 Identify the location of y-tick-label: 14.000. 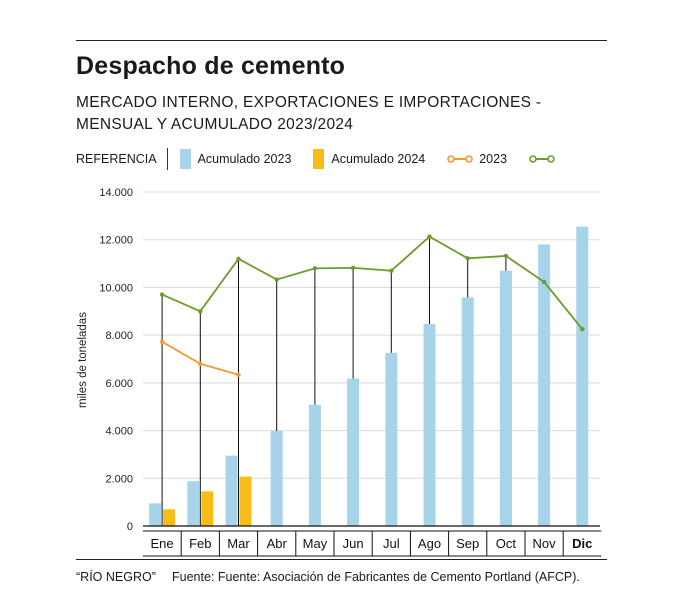
(116, 193).